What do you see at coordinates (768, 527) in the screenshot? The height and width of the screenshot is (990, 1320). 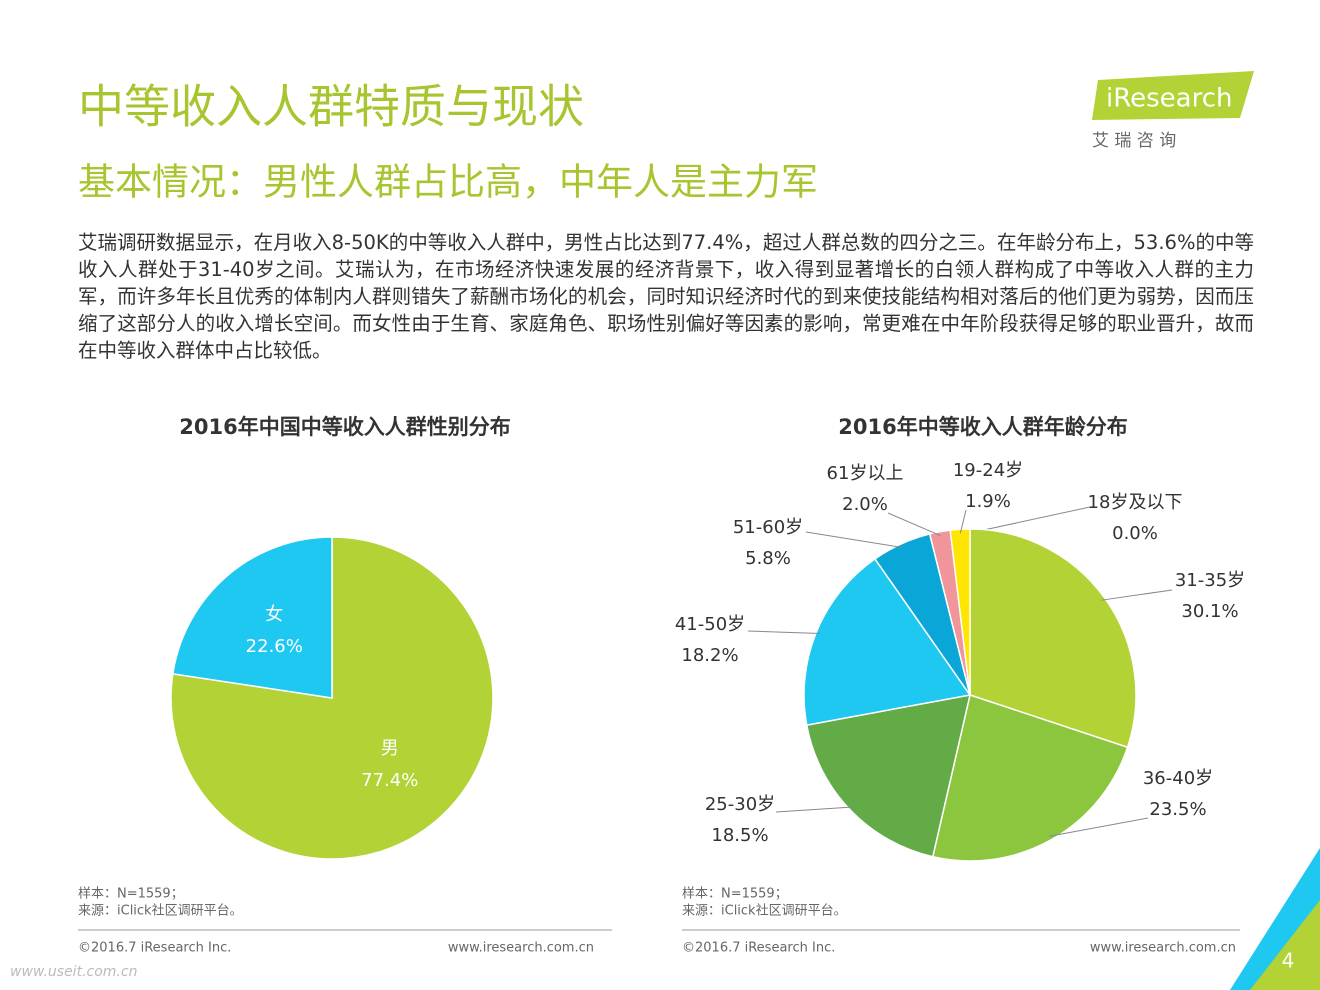 I see `slice-name: 51-60岁` at bounding box center [768, 527].